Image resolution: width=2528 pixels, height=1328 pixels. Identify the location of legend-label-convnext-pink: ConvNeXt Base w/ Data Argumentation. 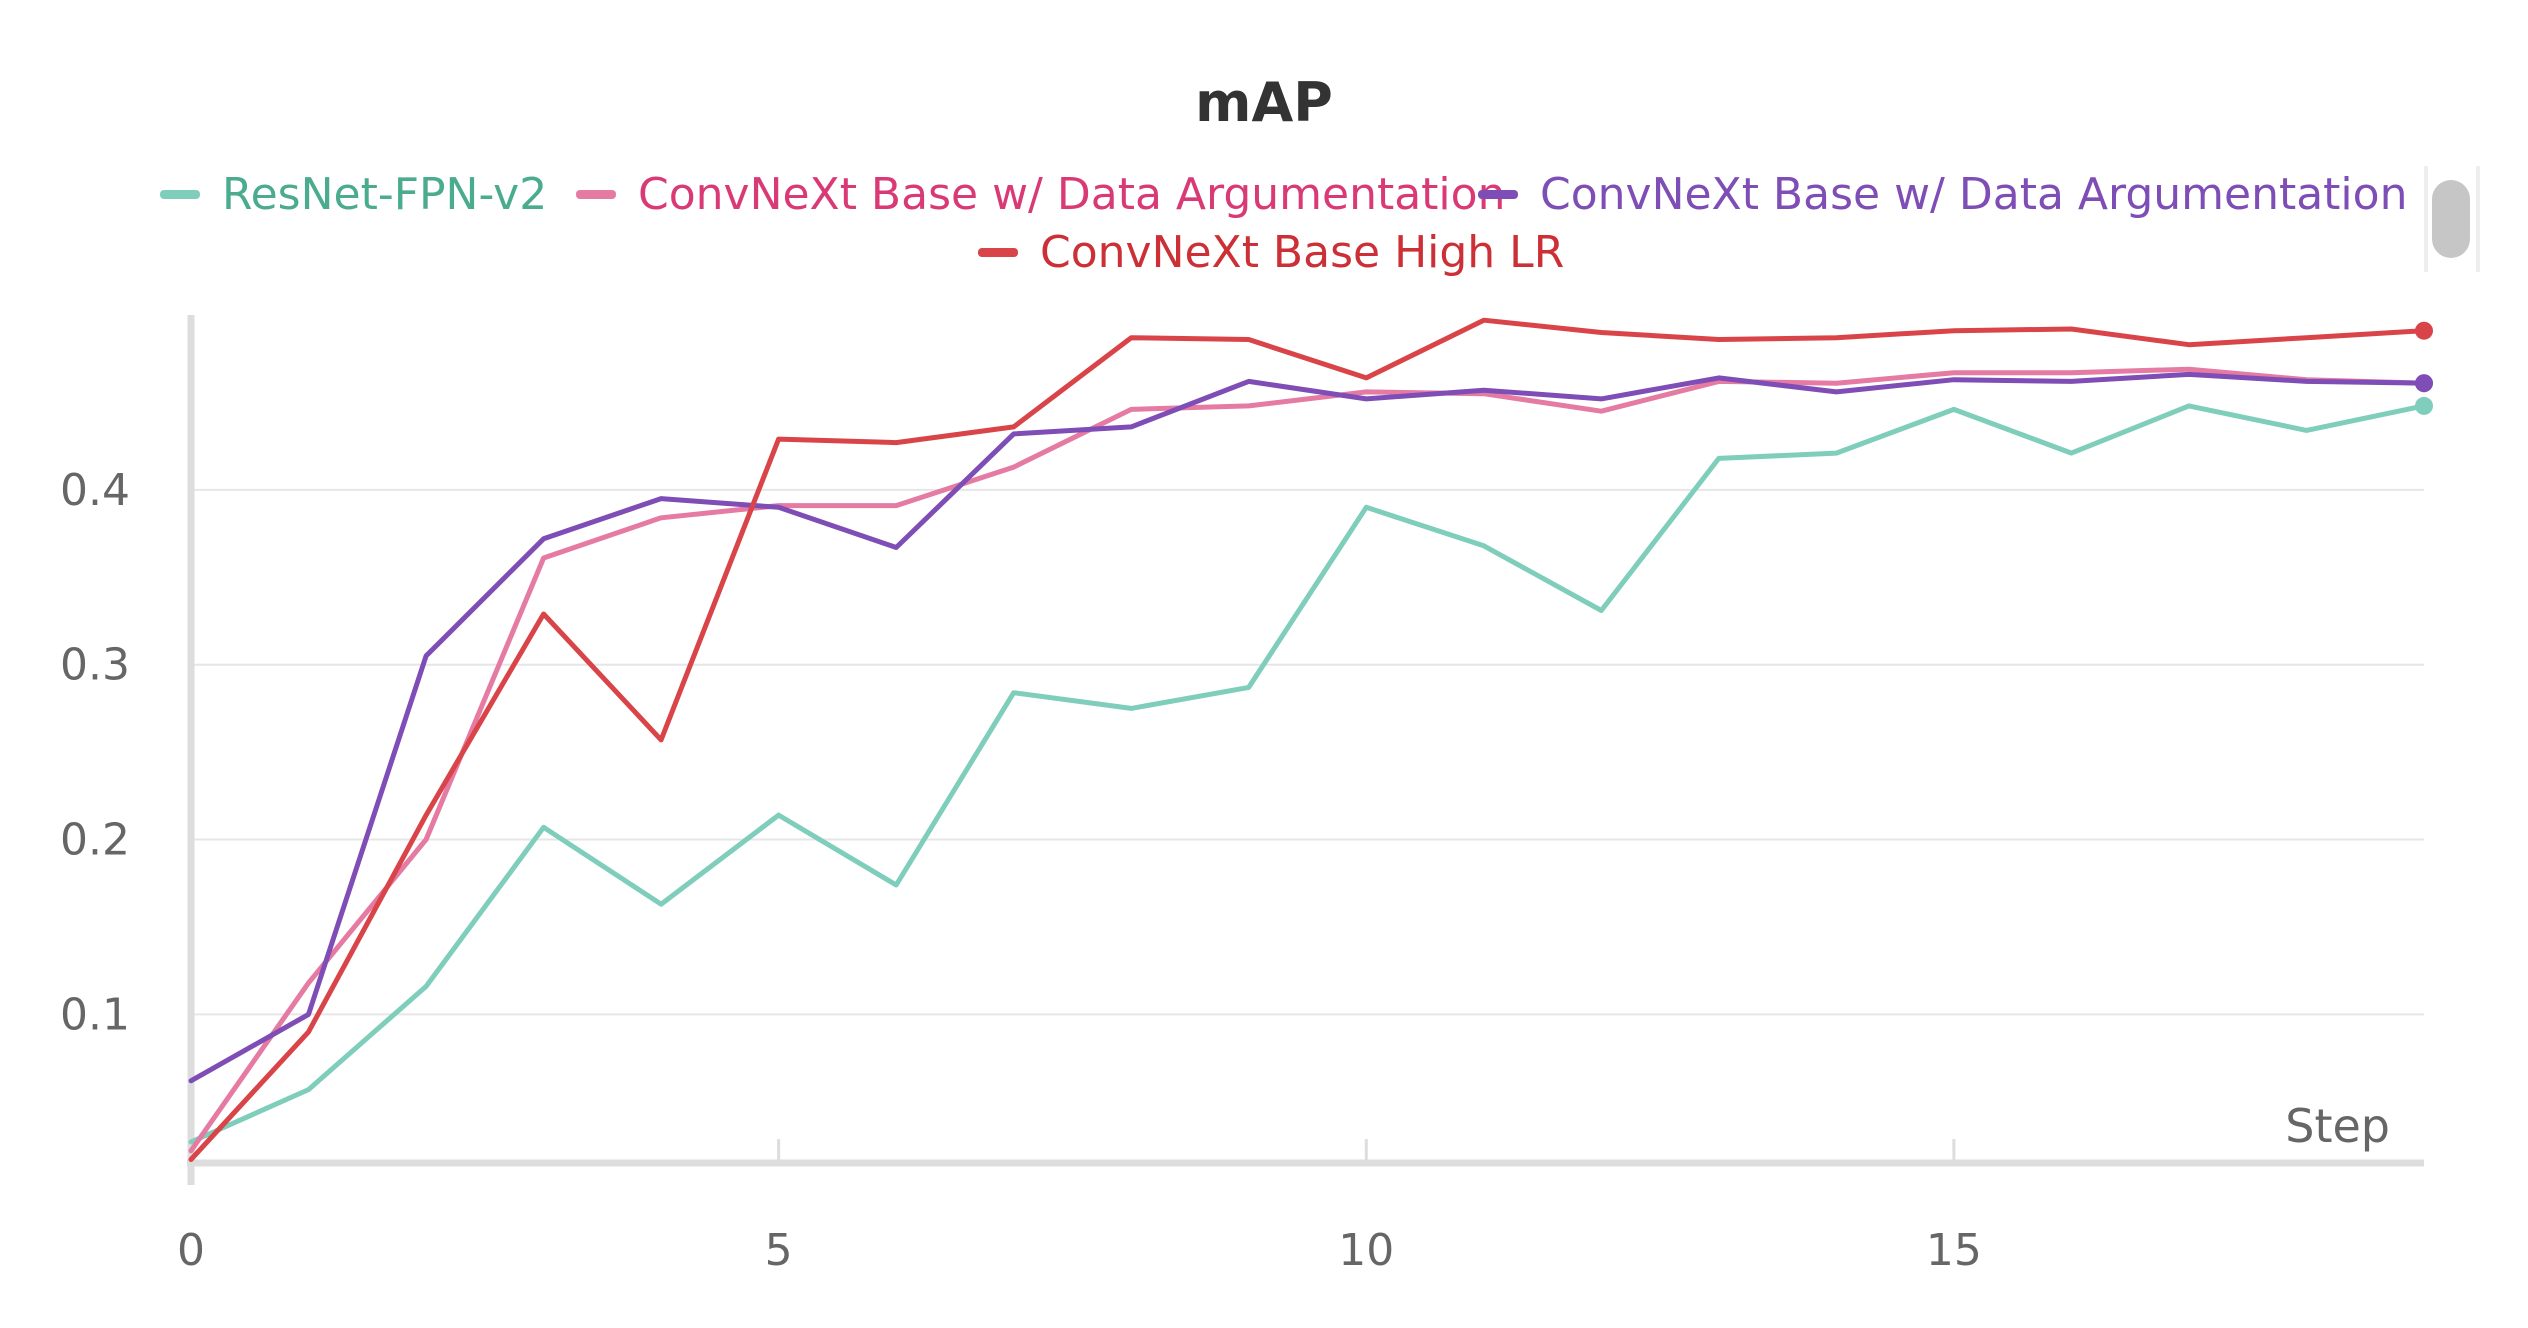
(1072, 194).